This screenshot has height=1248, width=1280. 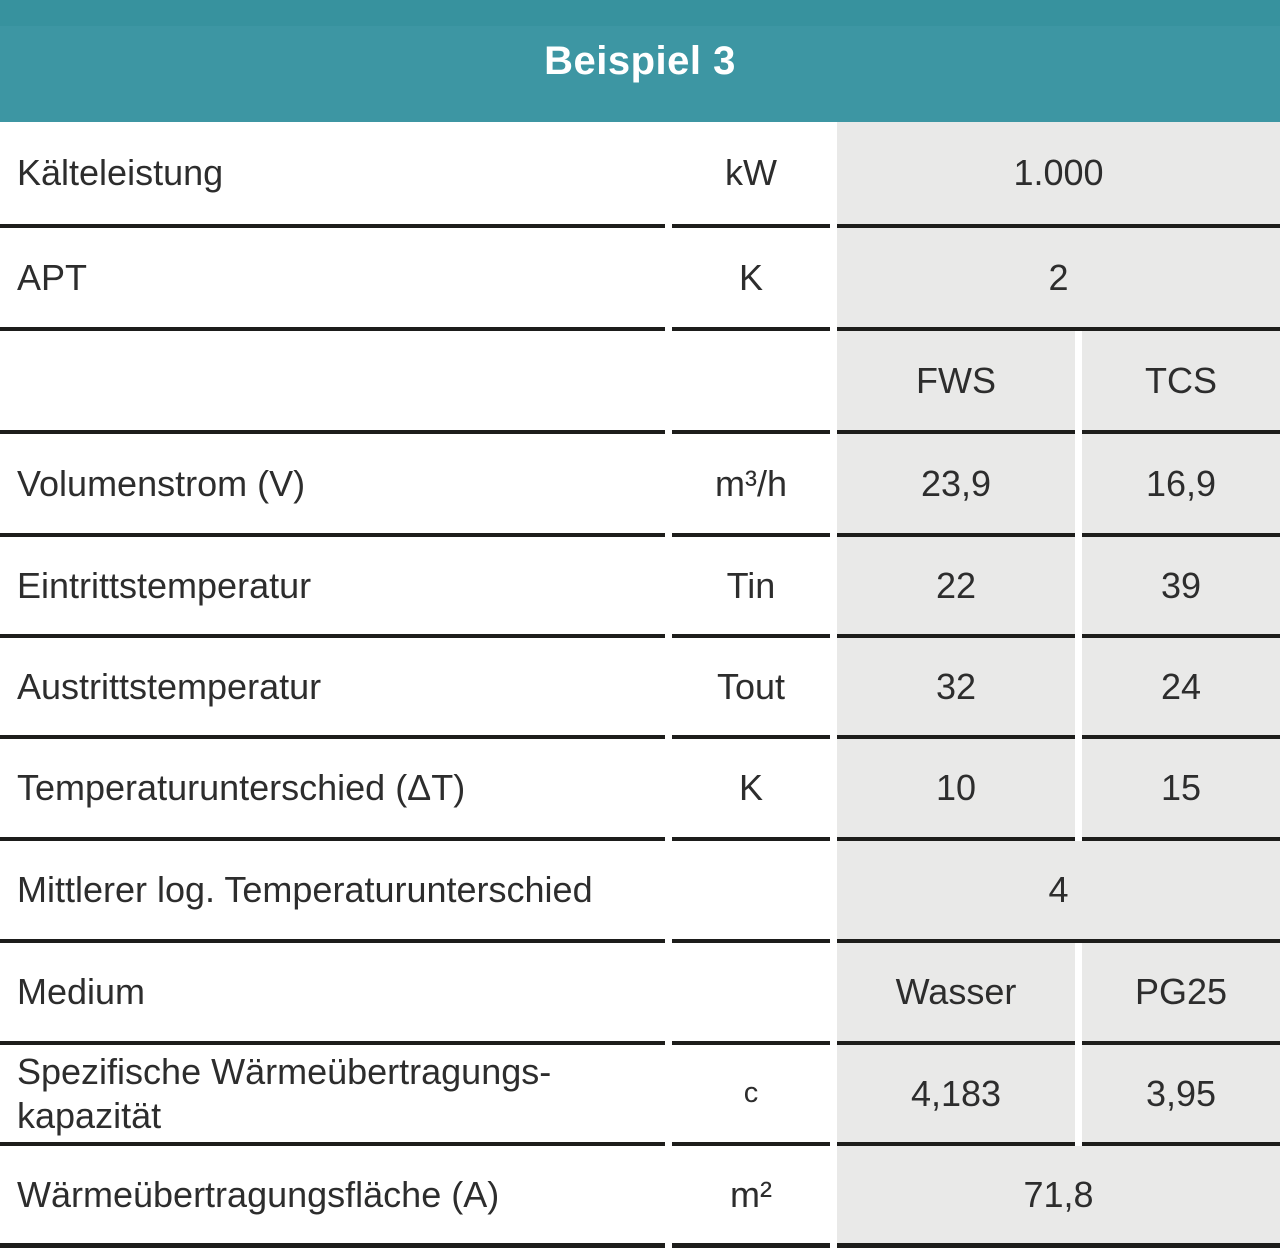 I want to click on table-row: Eintrittstemperatur Tin 22 39, so click(x=640, y=587).